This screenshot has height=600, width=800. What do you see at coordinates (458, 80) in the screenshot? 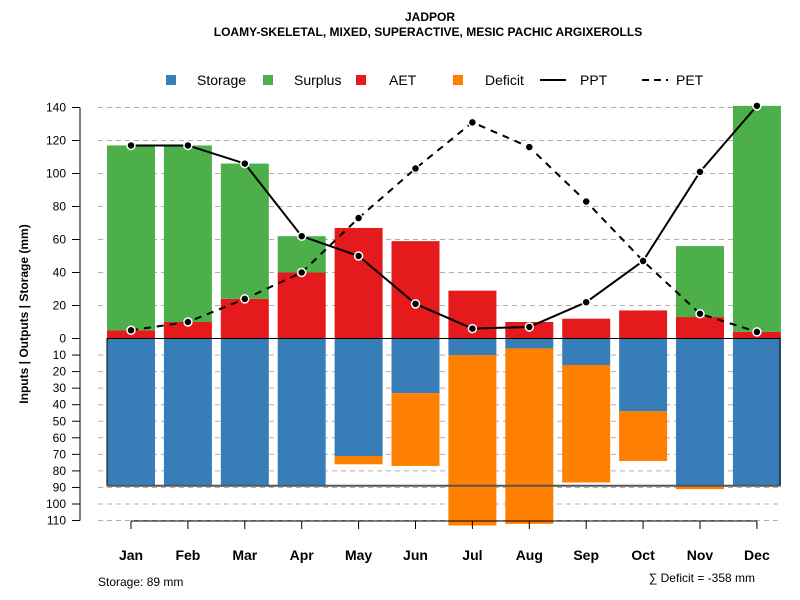
I see `legend-swatch-deficit` at bounding box center [458, 80].